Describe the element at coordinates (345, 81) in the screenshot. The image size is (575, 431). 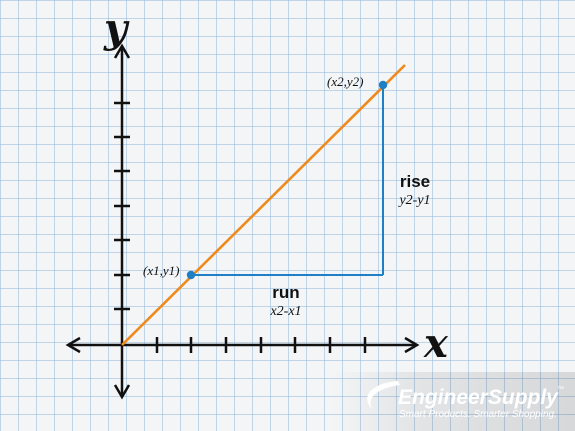
I see `point-2-label: (x2,y2)` at that location.